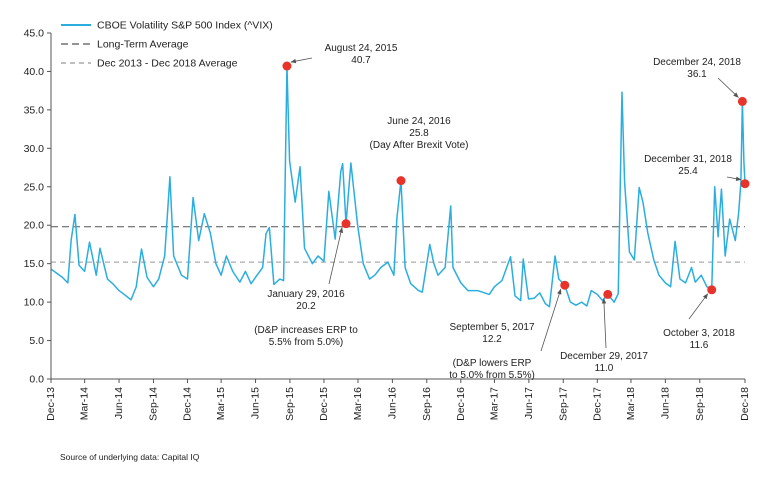 The height and width of the screenshot is (482, 782). What do you see at coordinates (631, 403) in the screenshot?
I see `x-tick-label: Mar-18` at bounding box center [631, 403].